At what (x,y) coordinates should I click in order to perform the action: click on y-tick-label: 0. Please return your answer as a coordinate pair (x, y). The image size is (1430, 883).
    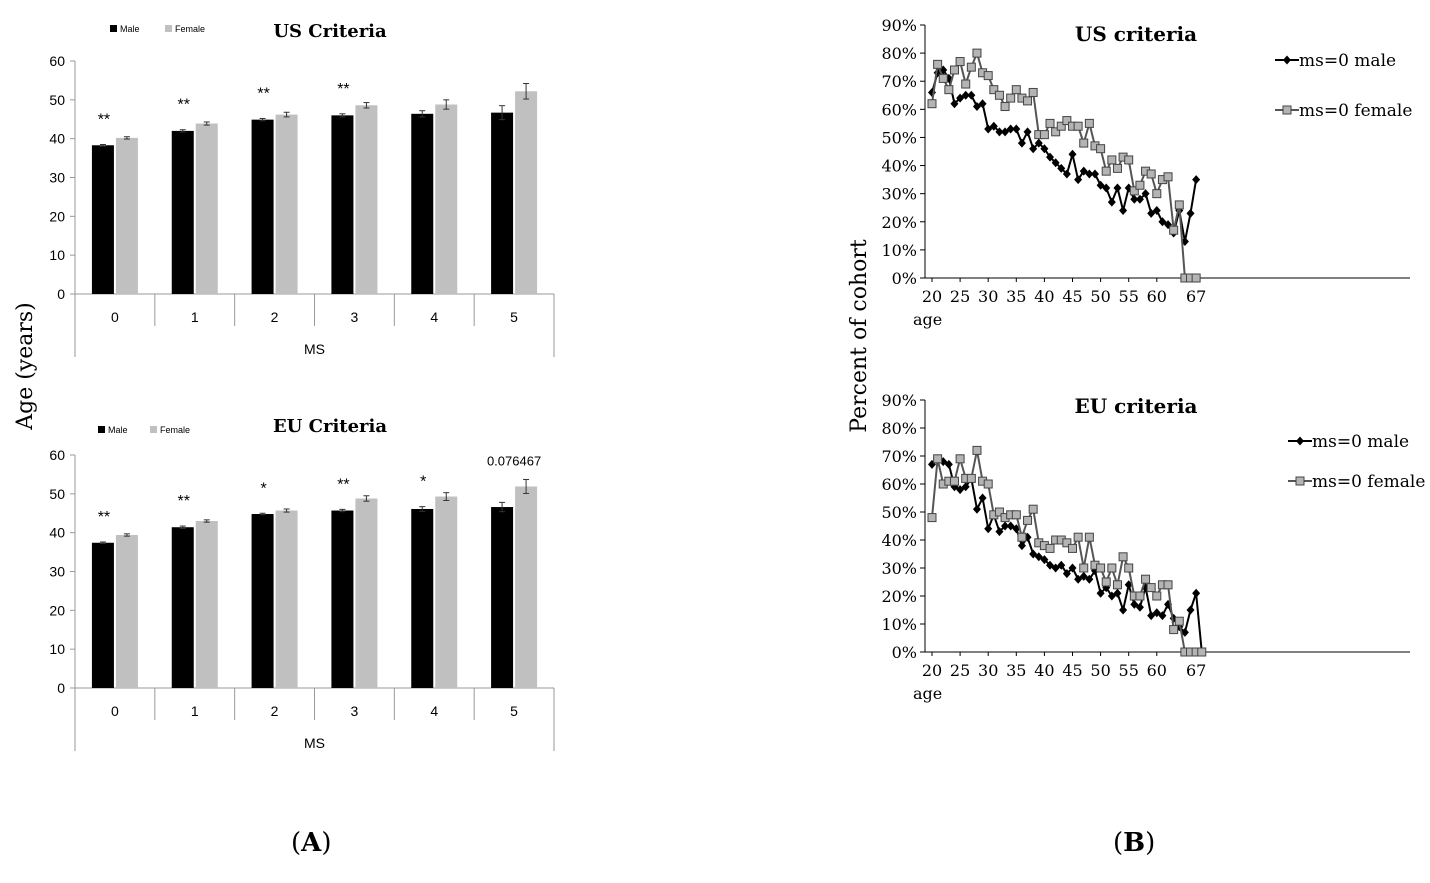
    Looking at the image, I should click on (61, 294).